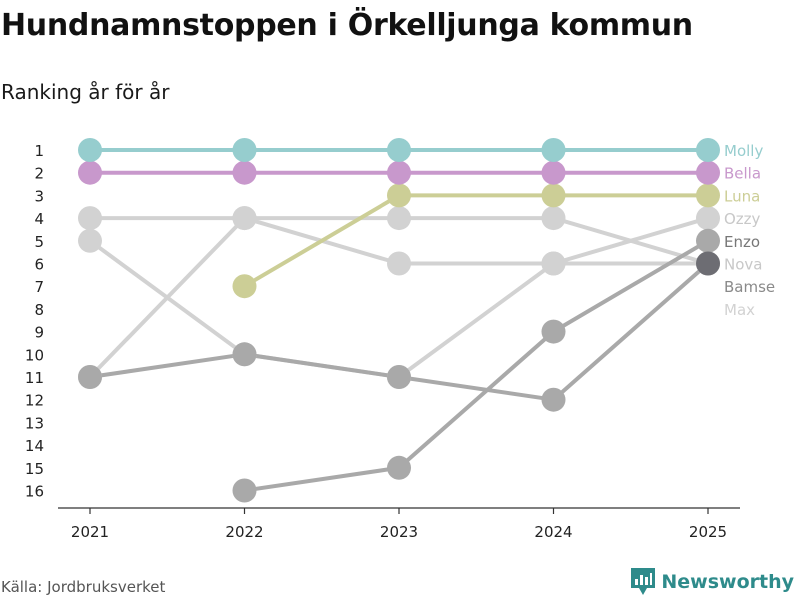 The width and height of the screenshot is (800, 600). Describe the element at coordinates (34, 469) in the screenshot. I see `y-tick-label: 15` at that location.